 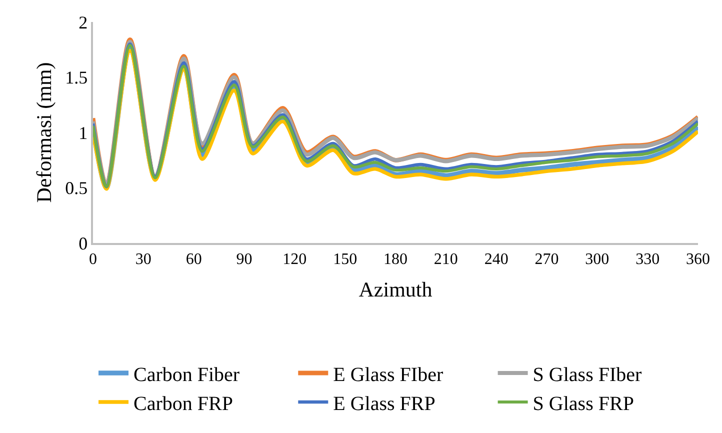 What do you see at coordinates (76, 78) in the screenshot?
I see `y-tick-label: 1.5` at bounding box center [76, 78].